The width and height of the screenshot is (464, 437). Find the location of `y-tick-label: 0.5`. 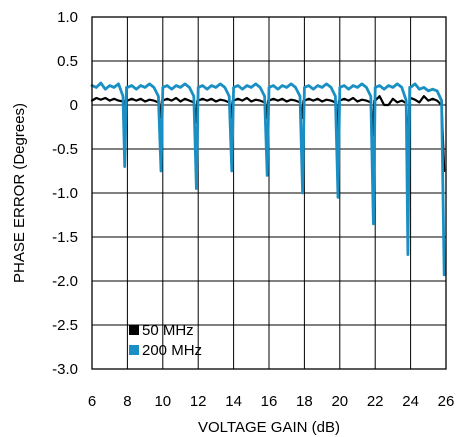

y-tick-label: 0.5 is located at coordinates (67, 61).